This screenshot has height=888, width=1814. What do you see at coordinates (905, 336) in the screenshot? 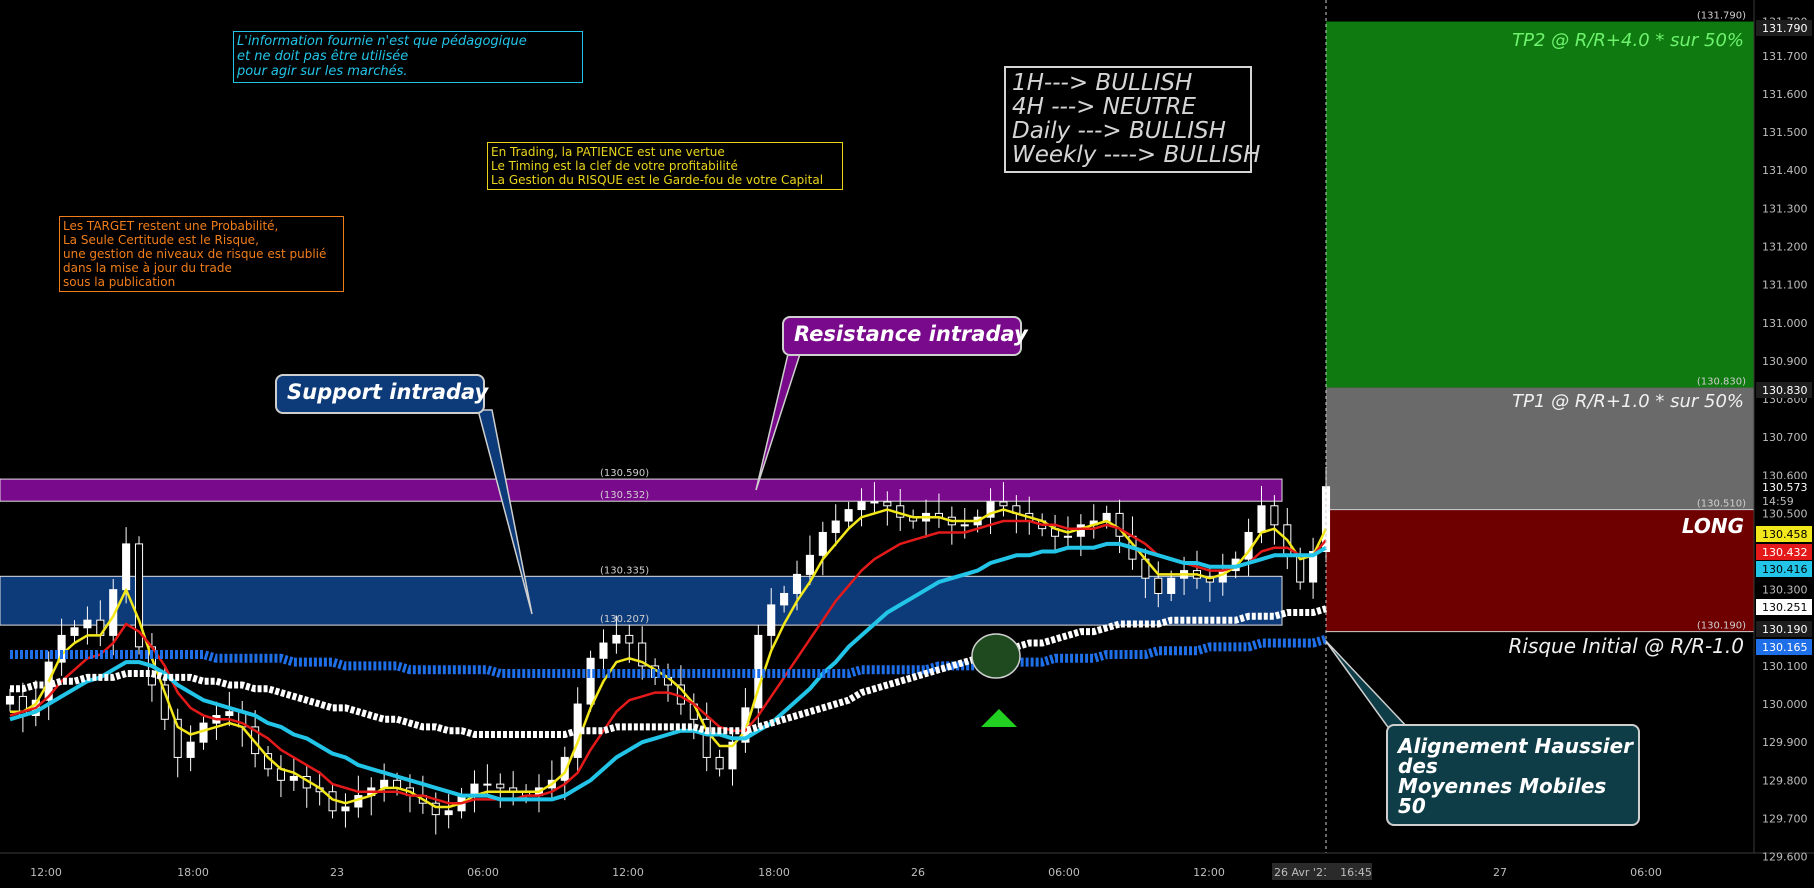
I see `resistance-callout: Resistance intraday` at bounding box center [905, 336].